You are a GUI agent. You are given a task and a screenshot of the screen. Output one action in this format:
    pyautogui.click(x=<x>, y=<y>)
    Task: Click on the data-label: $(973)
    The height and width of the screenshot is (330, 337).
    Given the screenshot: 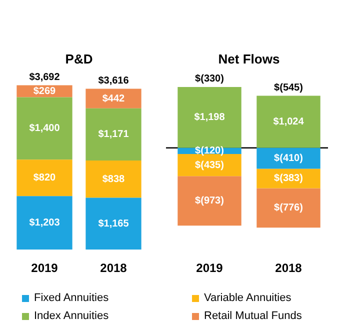 What is the action you would take?
    pyautogui.click(x=209, y=201)
    